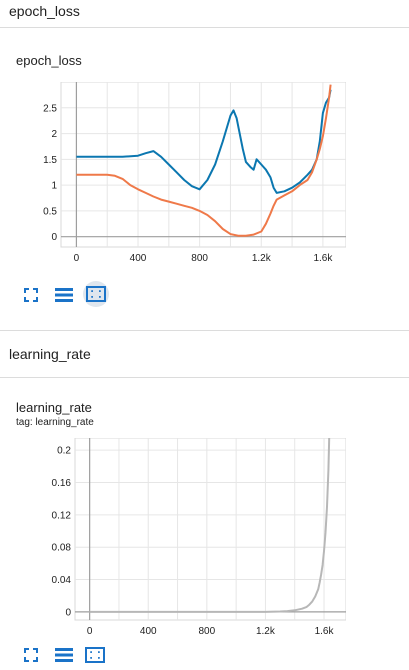  I want to click on y-tick-label: 1.5, so click(50, 160).